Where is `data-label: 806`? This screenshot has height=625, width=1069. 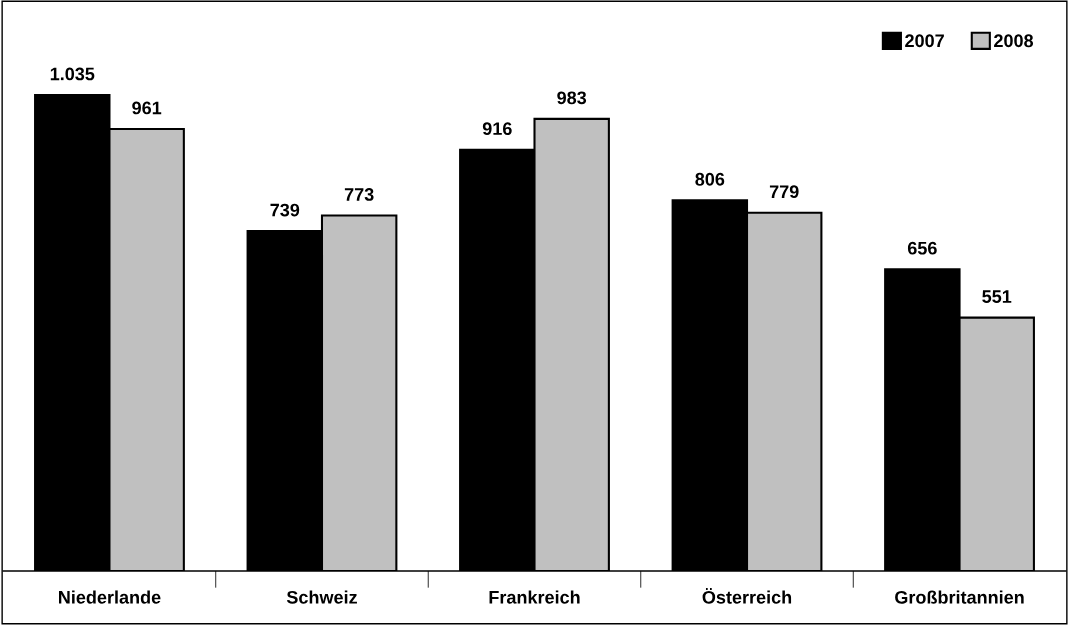 data-label: 806 is located at coordinates (710, 179).